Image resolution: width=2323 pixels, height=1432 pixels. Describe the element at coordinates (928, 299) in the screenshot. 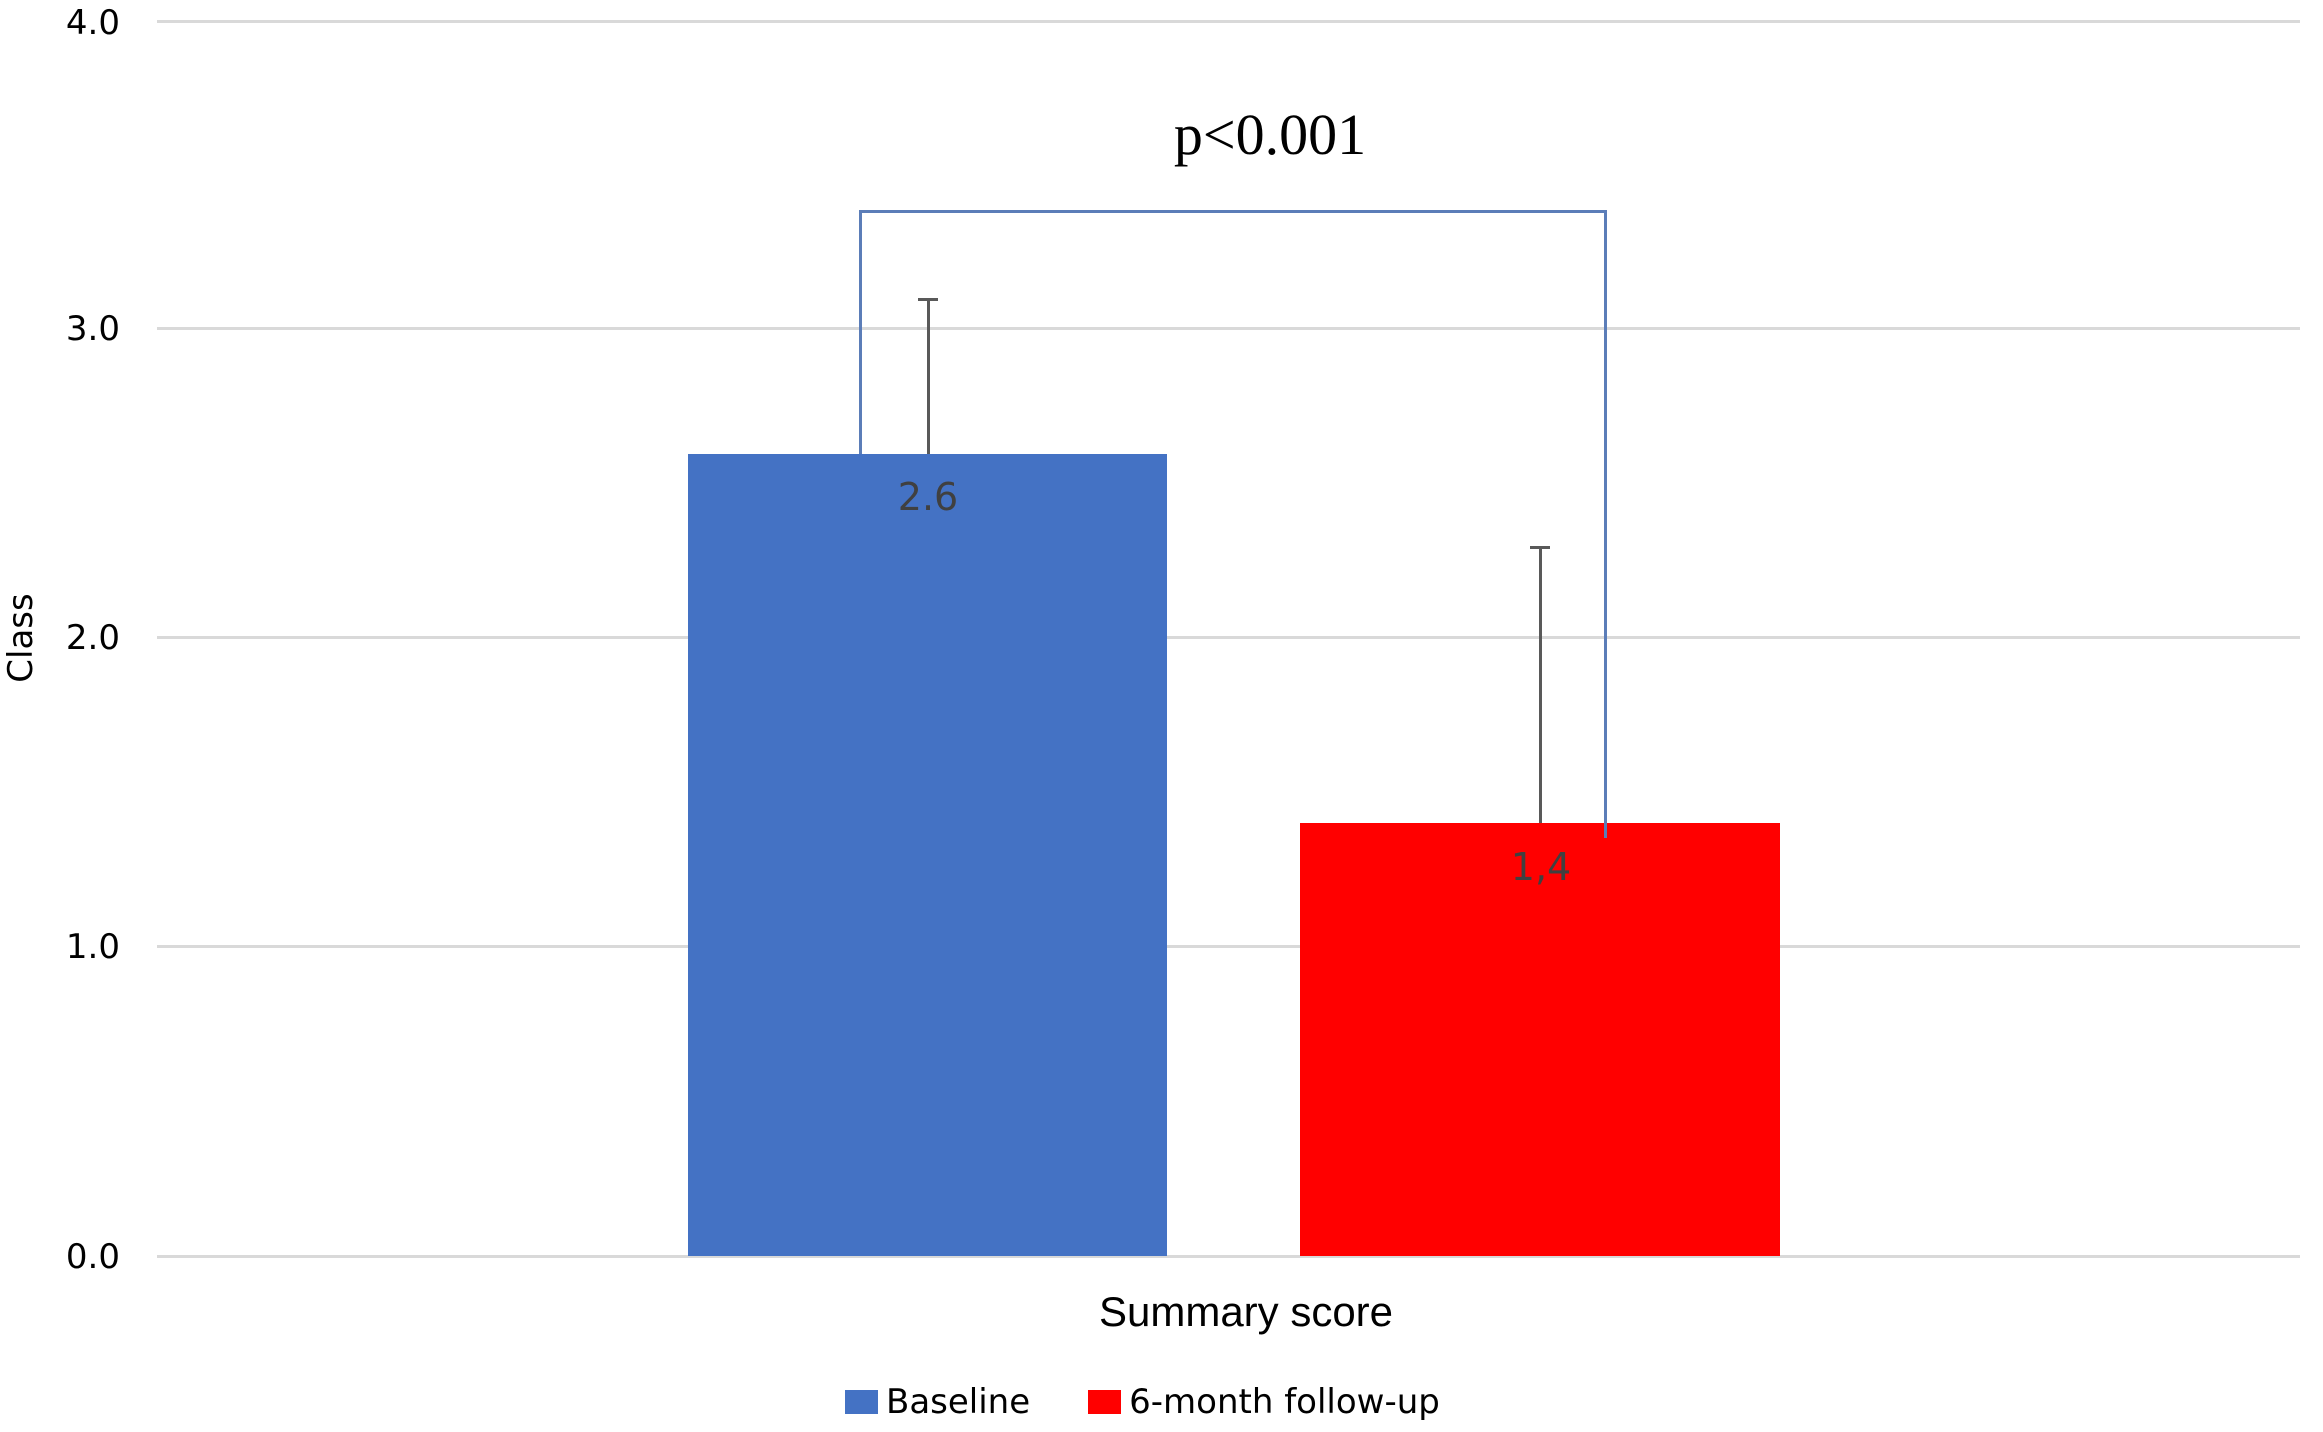

I see `error-bar-cap-baseline` at that location.